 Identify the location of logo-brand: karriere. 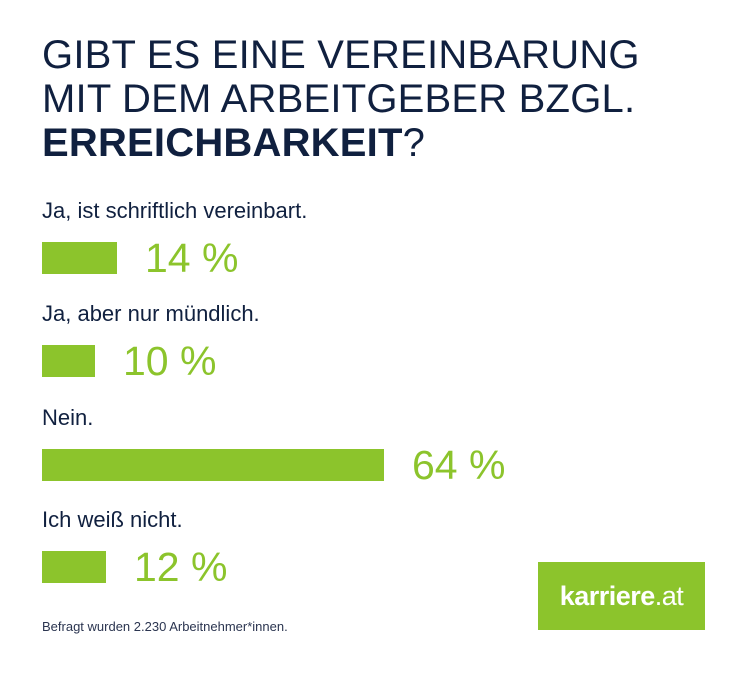
(607, 595).